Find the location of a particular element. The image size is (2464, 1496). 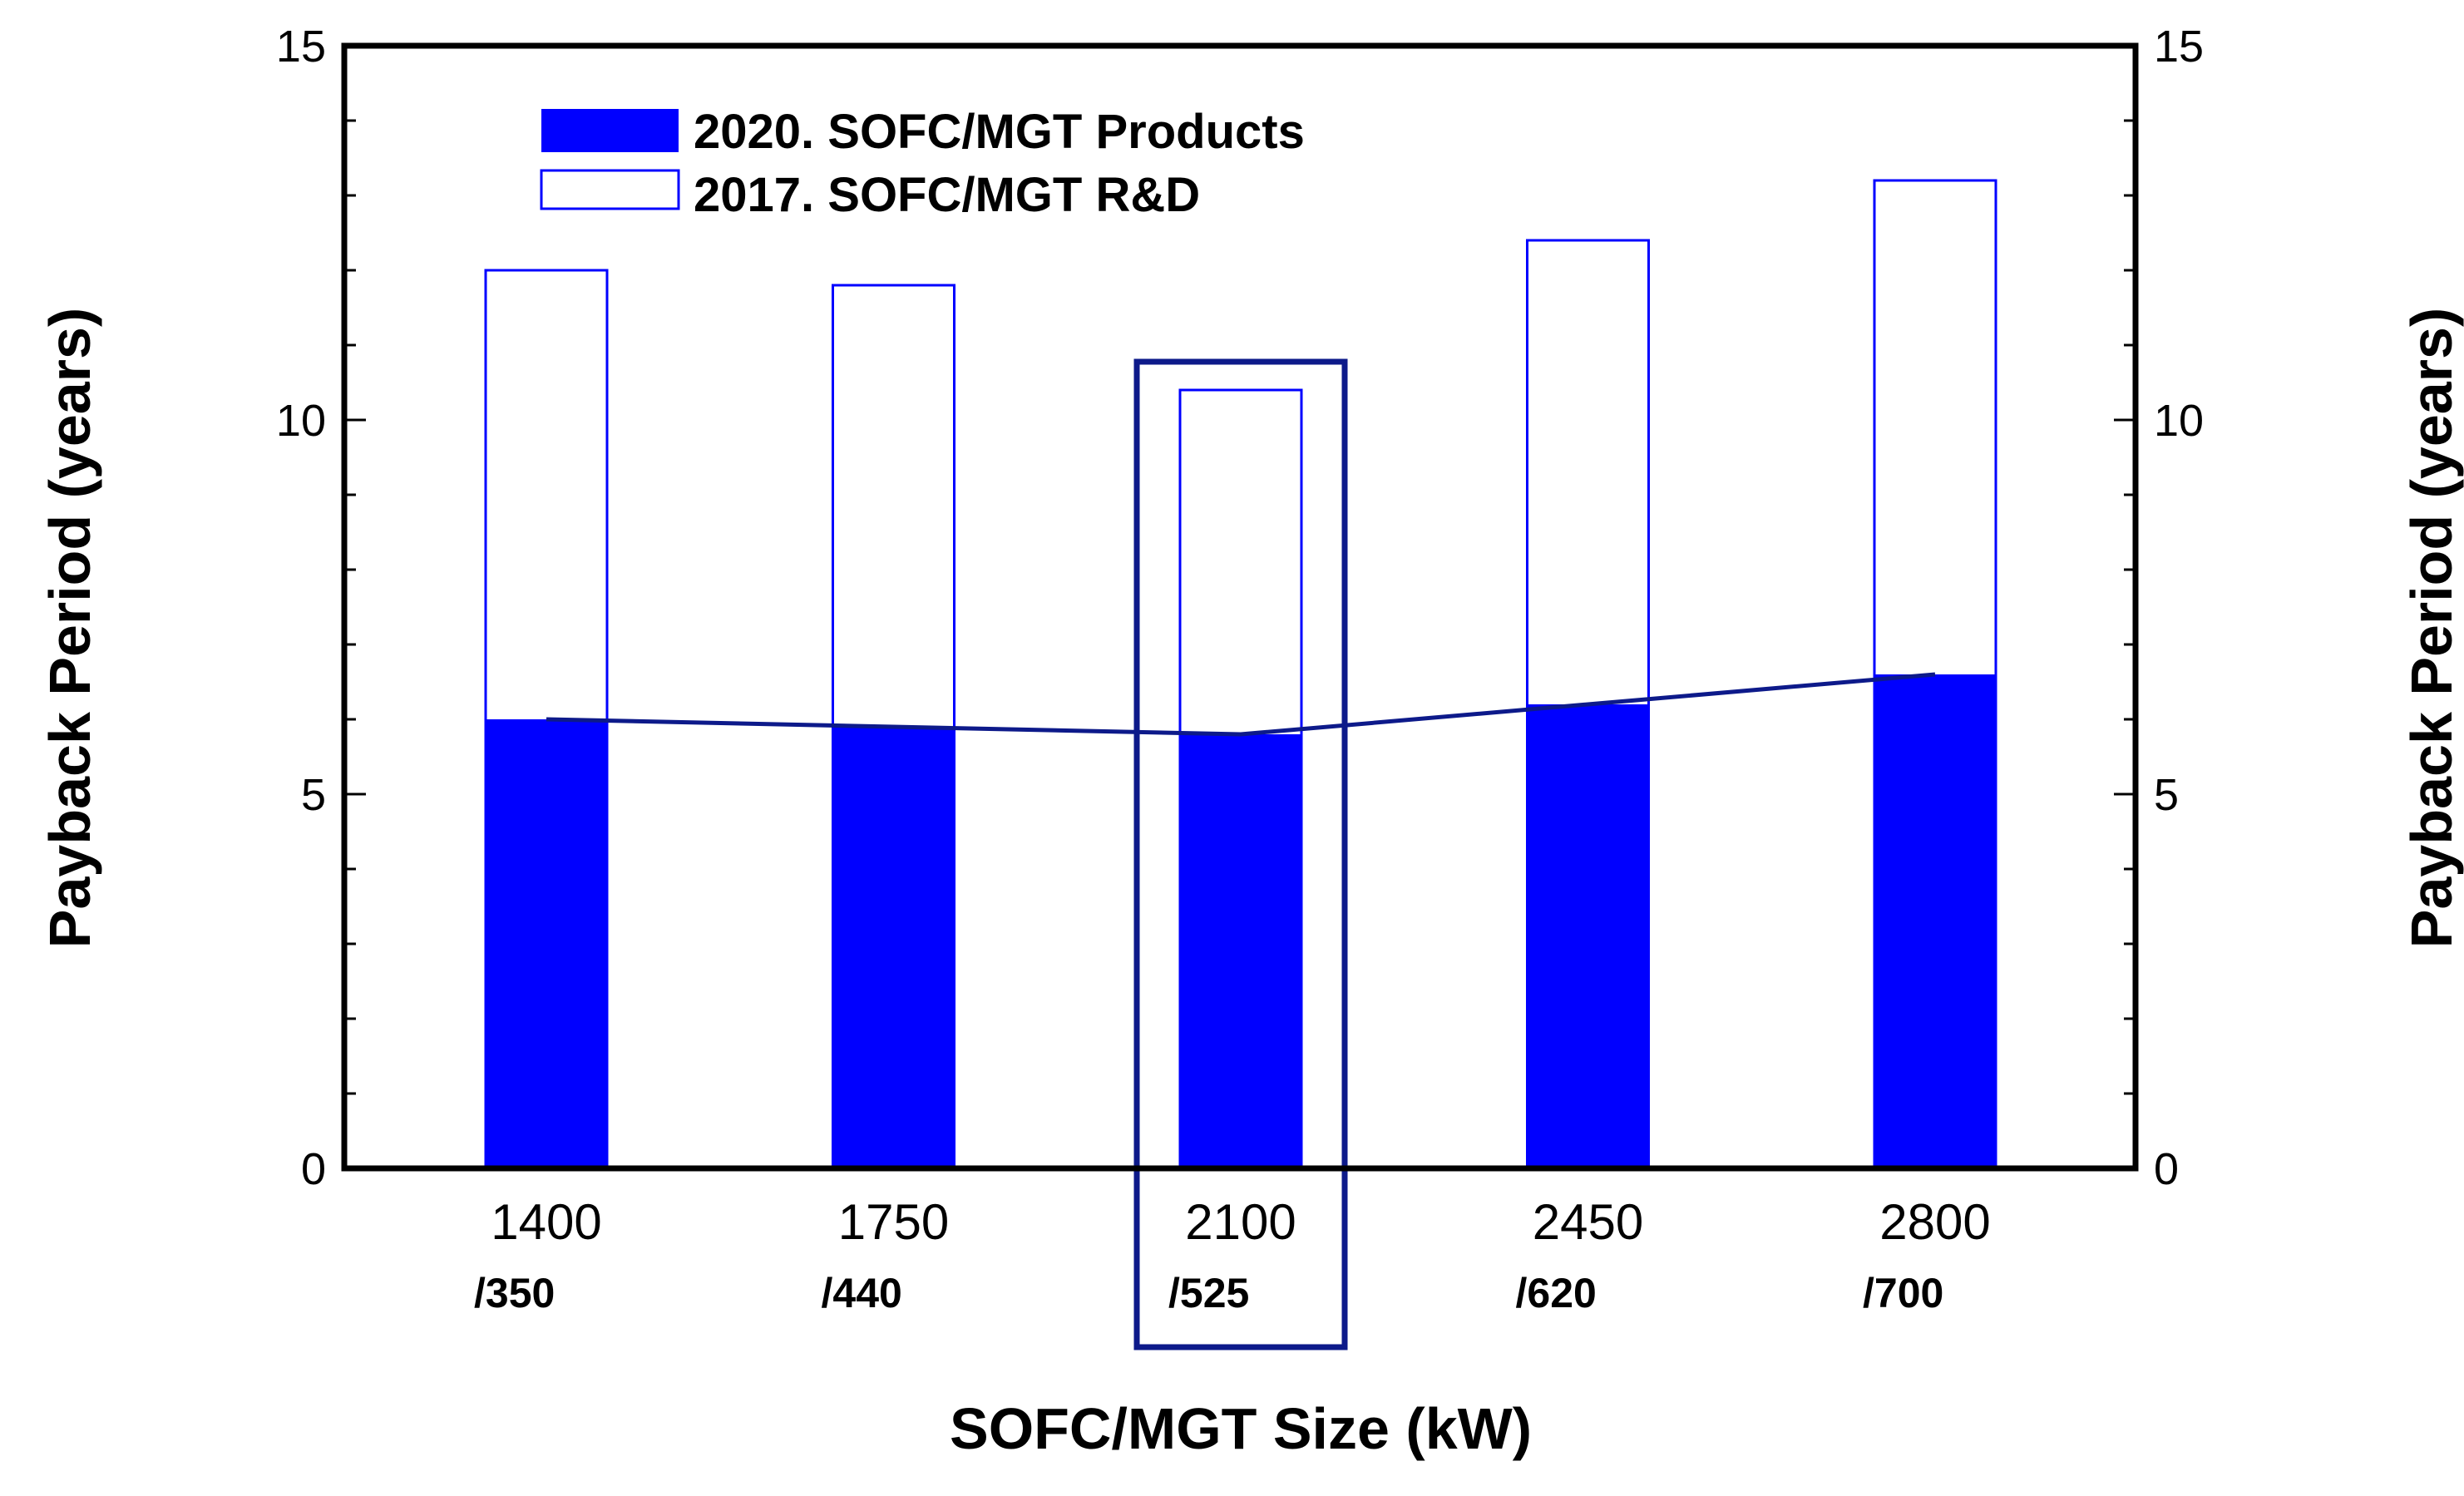

y-axis-title-left: Payback Period (years) is located at coordinates (69, 628).